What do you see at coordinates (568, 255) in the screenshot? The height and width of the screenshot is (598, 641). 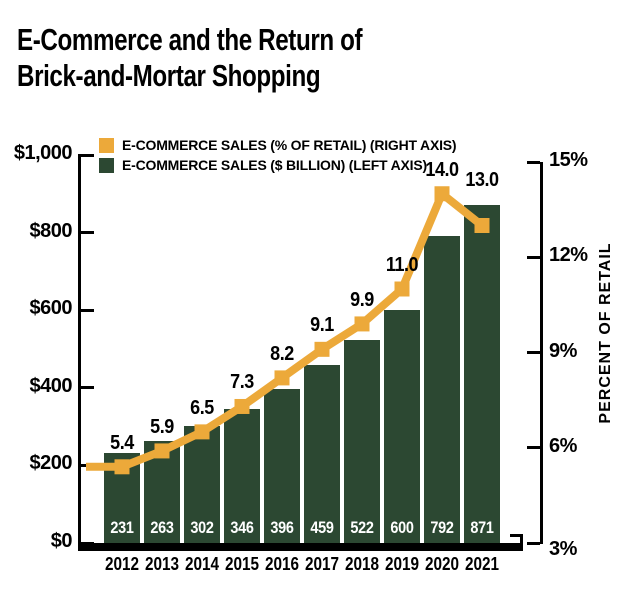 I see `right-axis-tick-label: 12%` at bounding box center [568, 255].